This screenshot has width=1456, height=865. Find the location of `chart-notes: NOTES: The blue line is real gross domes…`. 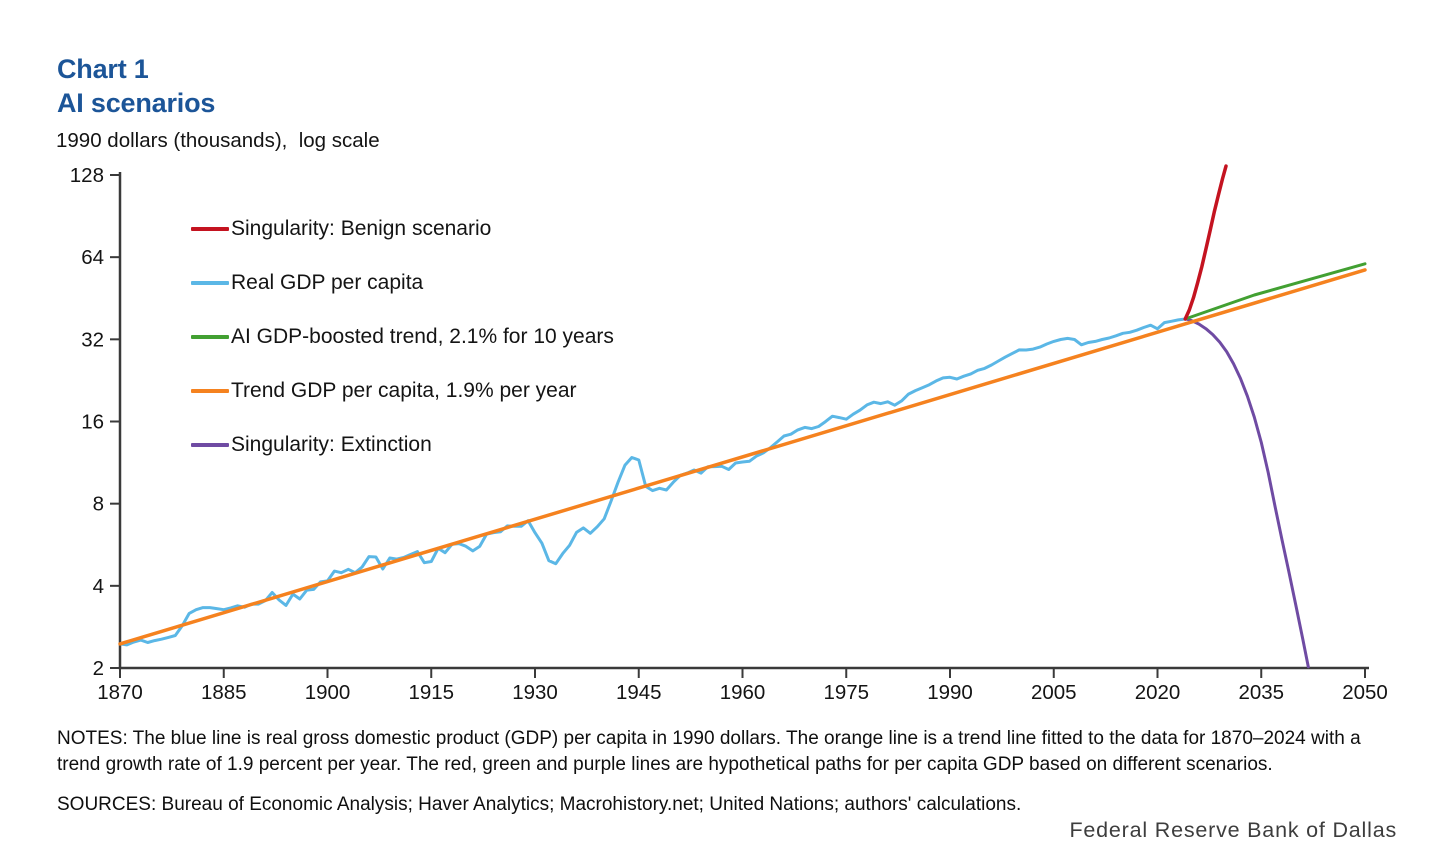

chart-notes: NOTES: The blue line is real gross domes… is located at coordinates (709, 751).